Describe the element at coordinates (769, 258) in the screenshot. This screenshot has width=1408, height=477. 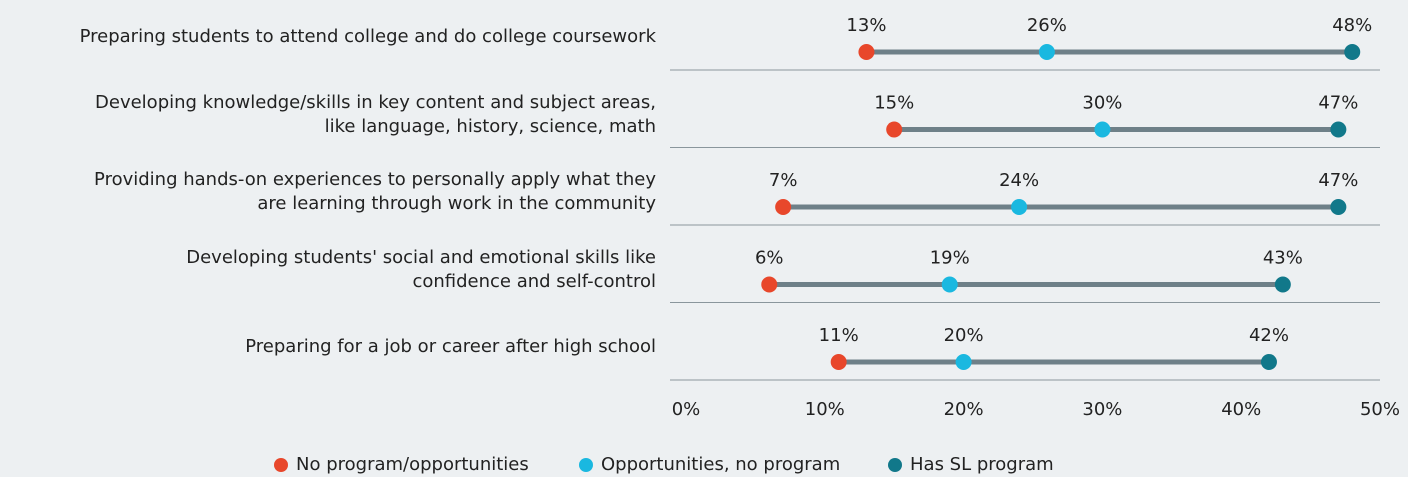
I see `value-label: 6%` at that location.